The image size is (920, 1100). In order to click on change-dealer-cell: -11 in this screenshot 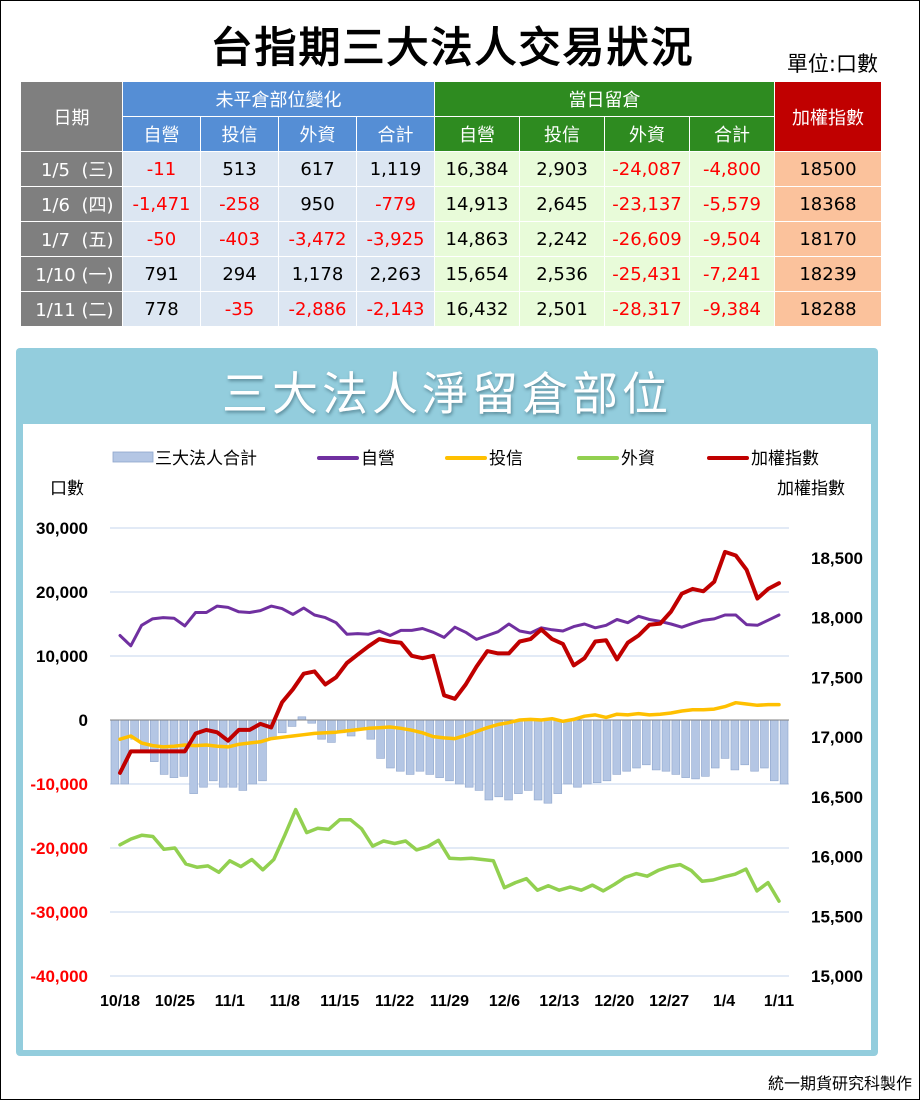, I will do `click(161, 169)`.